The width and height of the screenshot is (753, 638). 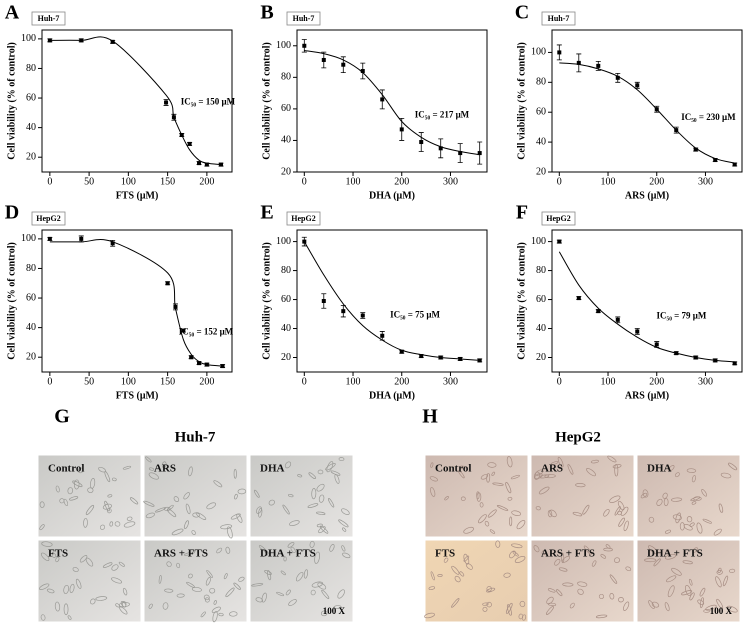 I want to click on micrograph-label: Control, so click(x=66, y=469).